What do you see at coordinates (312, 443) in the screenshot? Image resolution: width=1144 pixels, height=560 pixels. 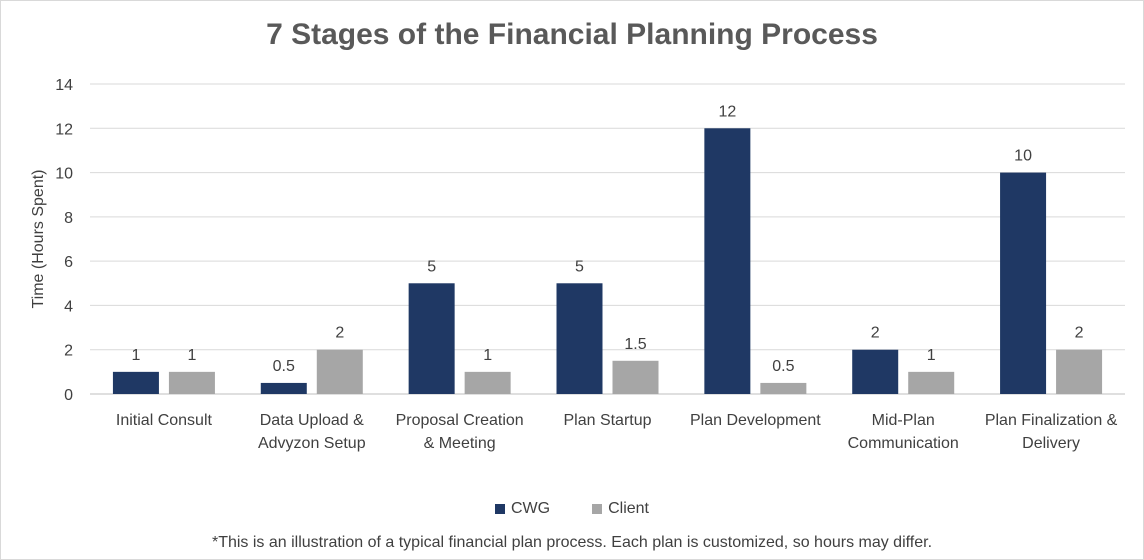 I see `x-tick-label: Advyzon Setup` at bounding box center [312, 443].